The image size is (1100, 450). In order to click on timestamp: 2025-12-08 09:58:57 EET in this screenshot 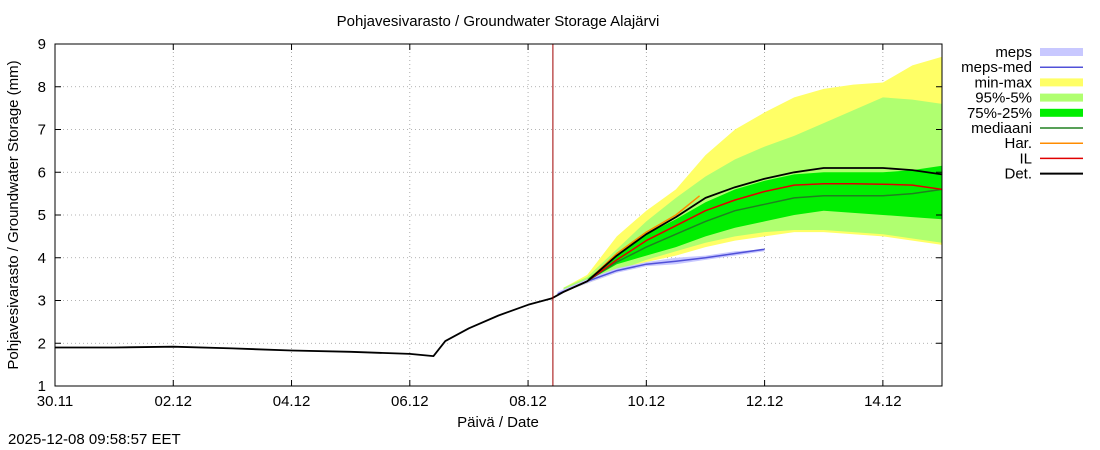, I will do `click(94, 439)`.